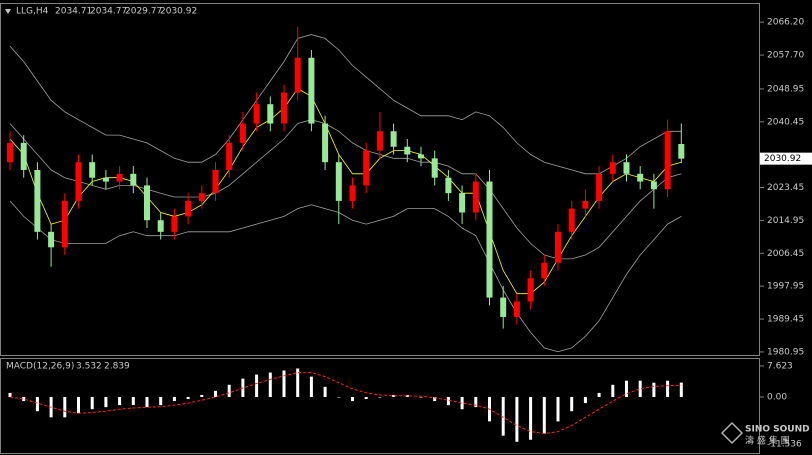  I want to click on brand: SINO SOUND, so click(777, 430).